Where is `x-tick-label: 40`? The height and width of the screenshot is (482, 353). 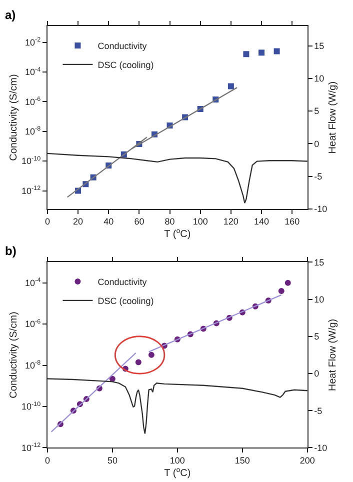
x-tick-label: 40 is located at coordinates (109, 221).